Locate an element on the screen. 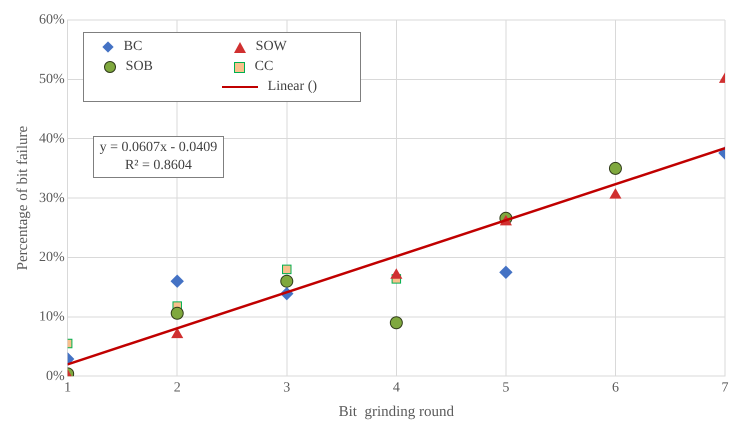 The image size is (755, 425). x-tick-label: 2 is located at coordinates (177, 388).